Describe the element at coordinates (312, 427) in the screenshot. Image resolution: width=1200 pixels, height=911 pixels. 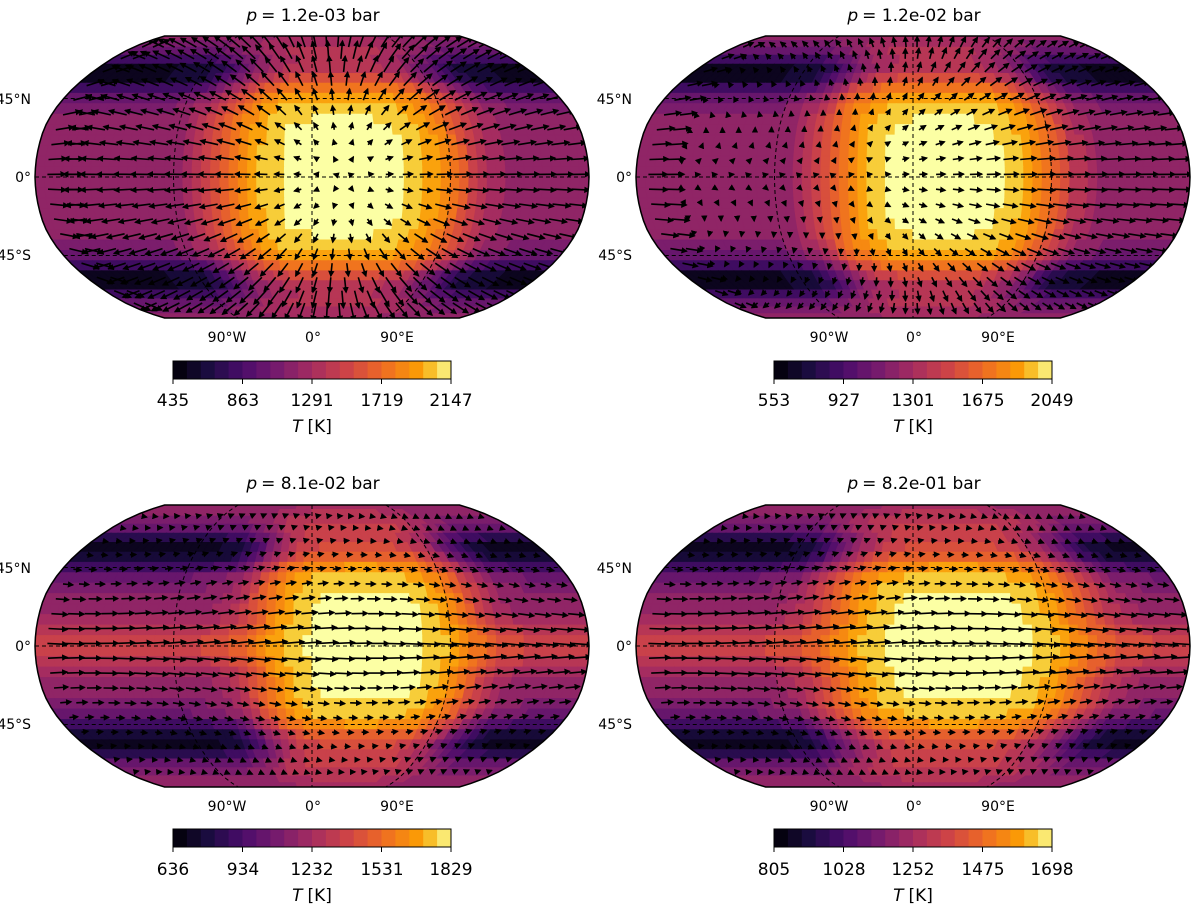
I see `panel-1-colorbar-label: T [K]` at that location.